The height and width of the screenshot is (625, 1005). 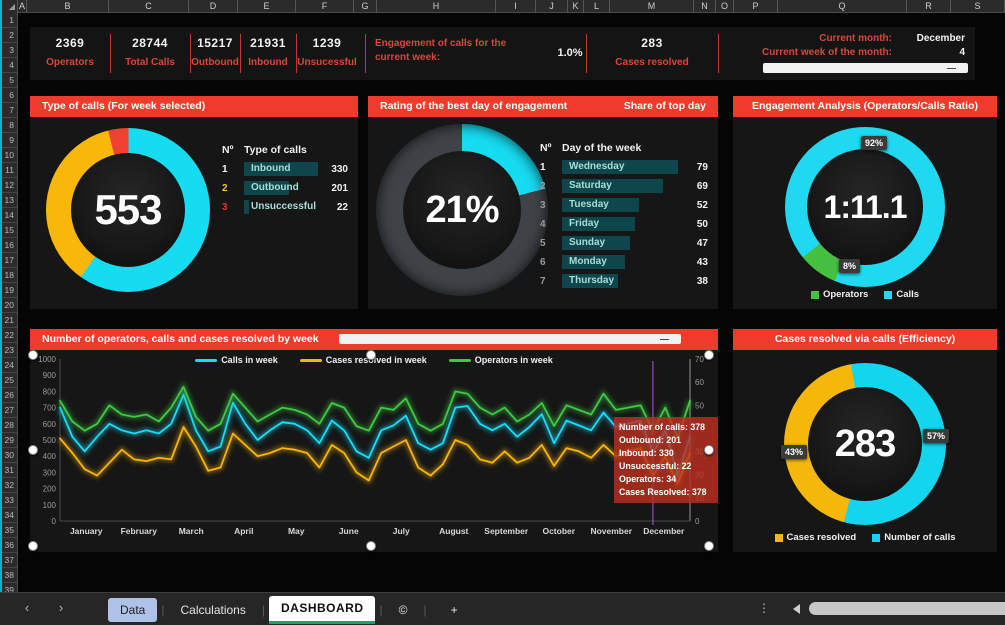 What do you see at coordinates (865, 68) in the screenshot?
I see `week-selector-scrollbar: —` at bounding box center [865, 68].